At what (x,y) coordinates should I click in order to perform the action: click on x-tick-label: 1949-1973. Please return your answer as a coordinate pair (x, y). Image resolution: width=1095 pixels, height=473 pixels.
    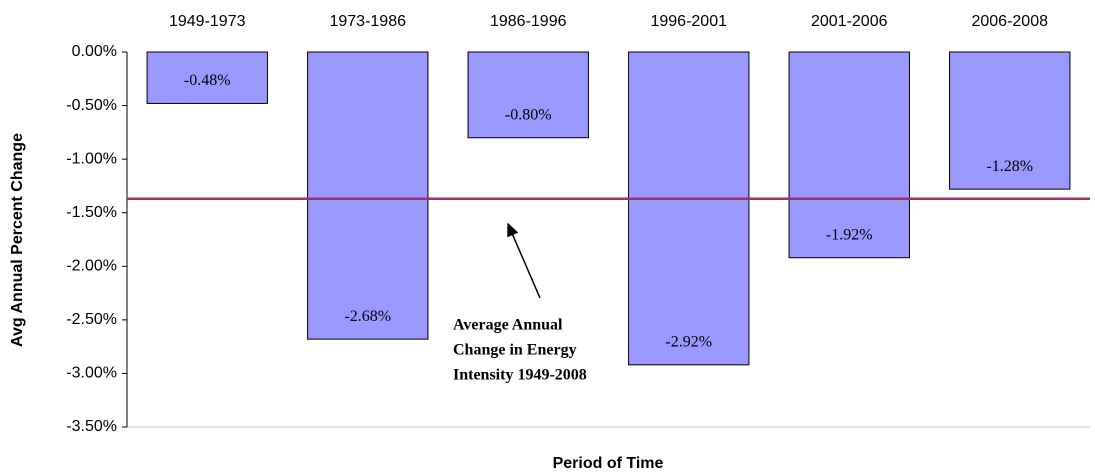
    Looking at the image, I should click on (207, 21).